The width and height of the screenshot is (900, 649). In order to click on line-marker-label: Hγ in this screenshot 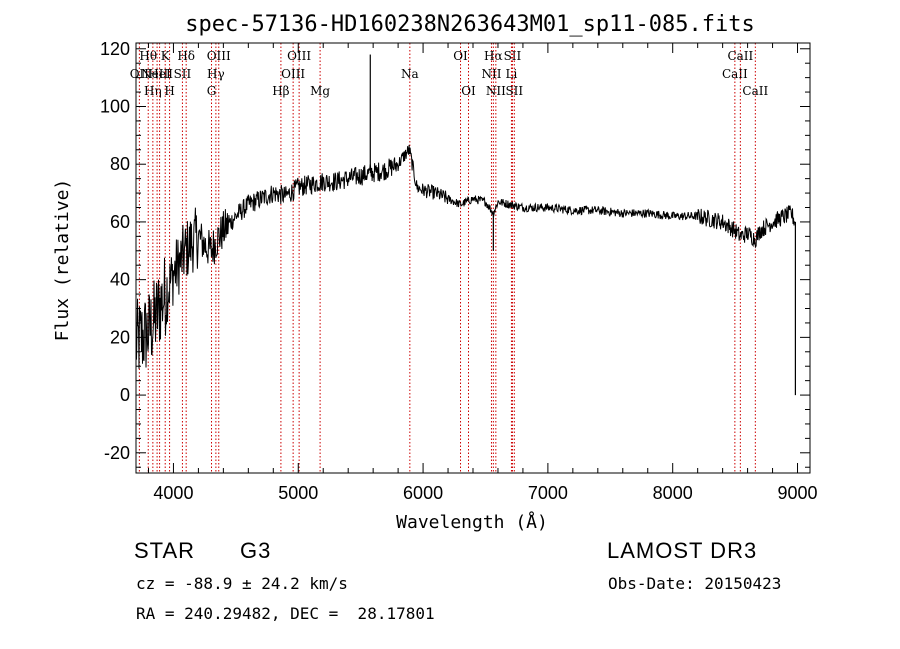, I will do `click(216, 74)`.